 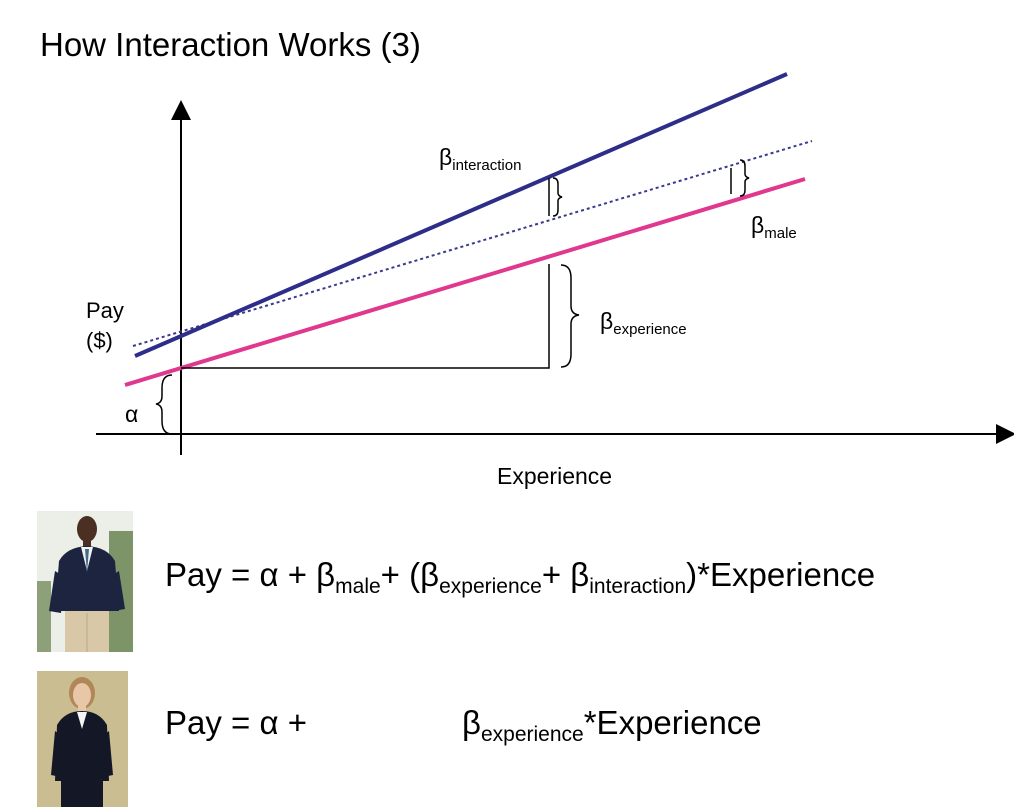 I want to click on female-equation-tail: *Experience, so click(x=672, y=722).